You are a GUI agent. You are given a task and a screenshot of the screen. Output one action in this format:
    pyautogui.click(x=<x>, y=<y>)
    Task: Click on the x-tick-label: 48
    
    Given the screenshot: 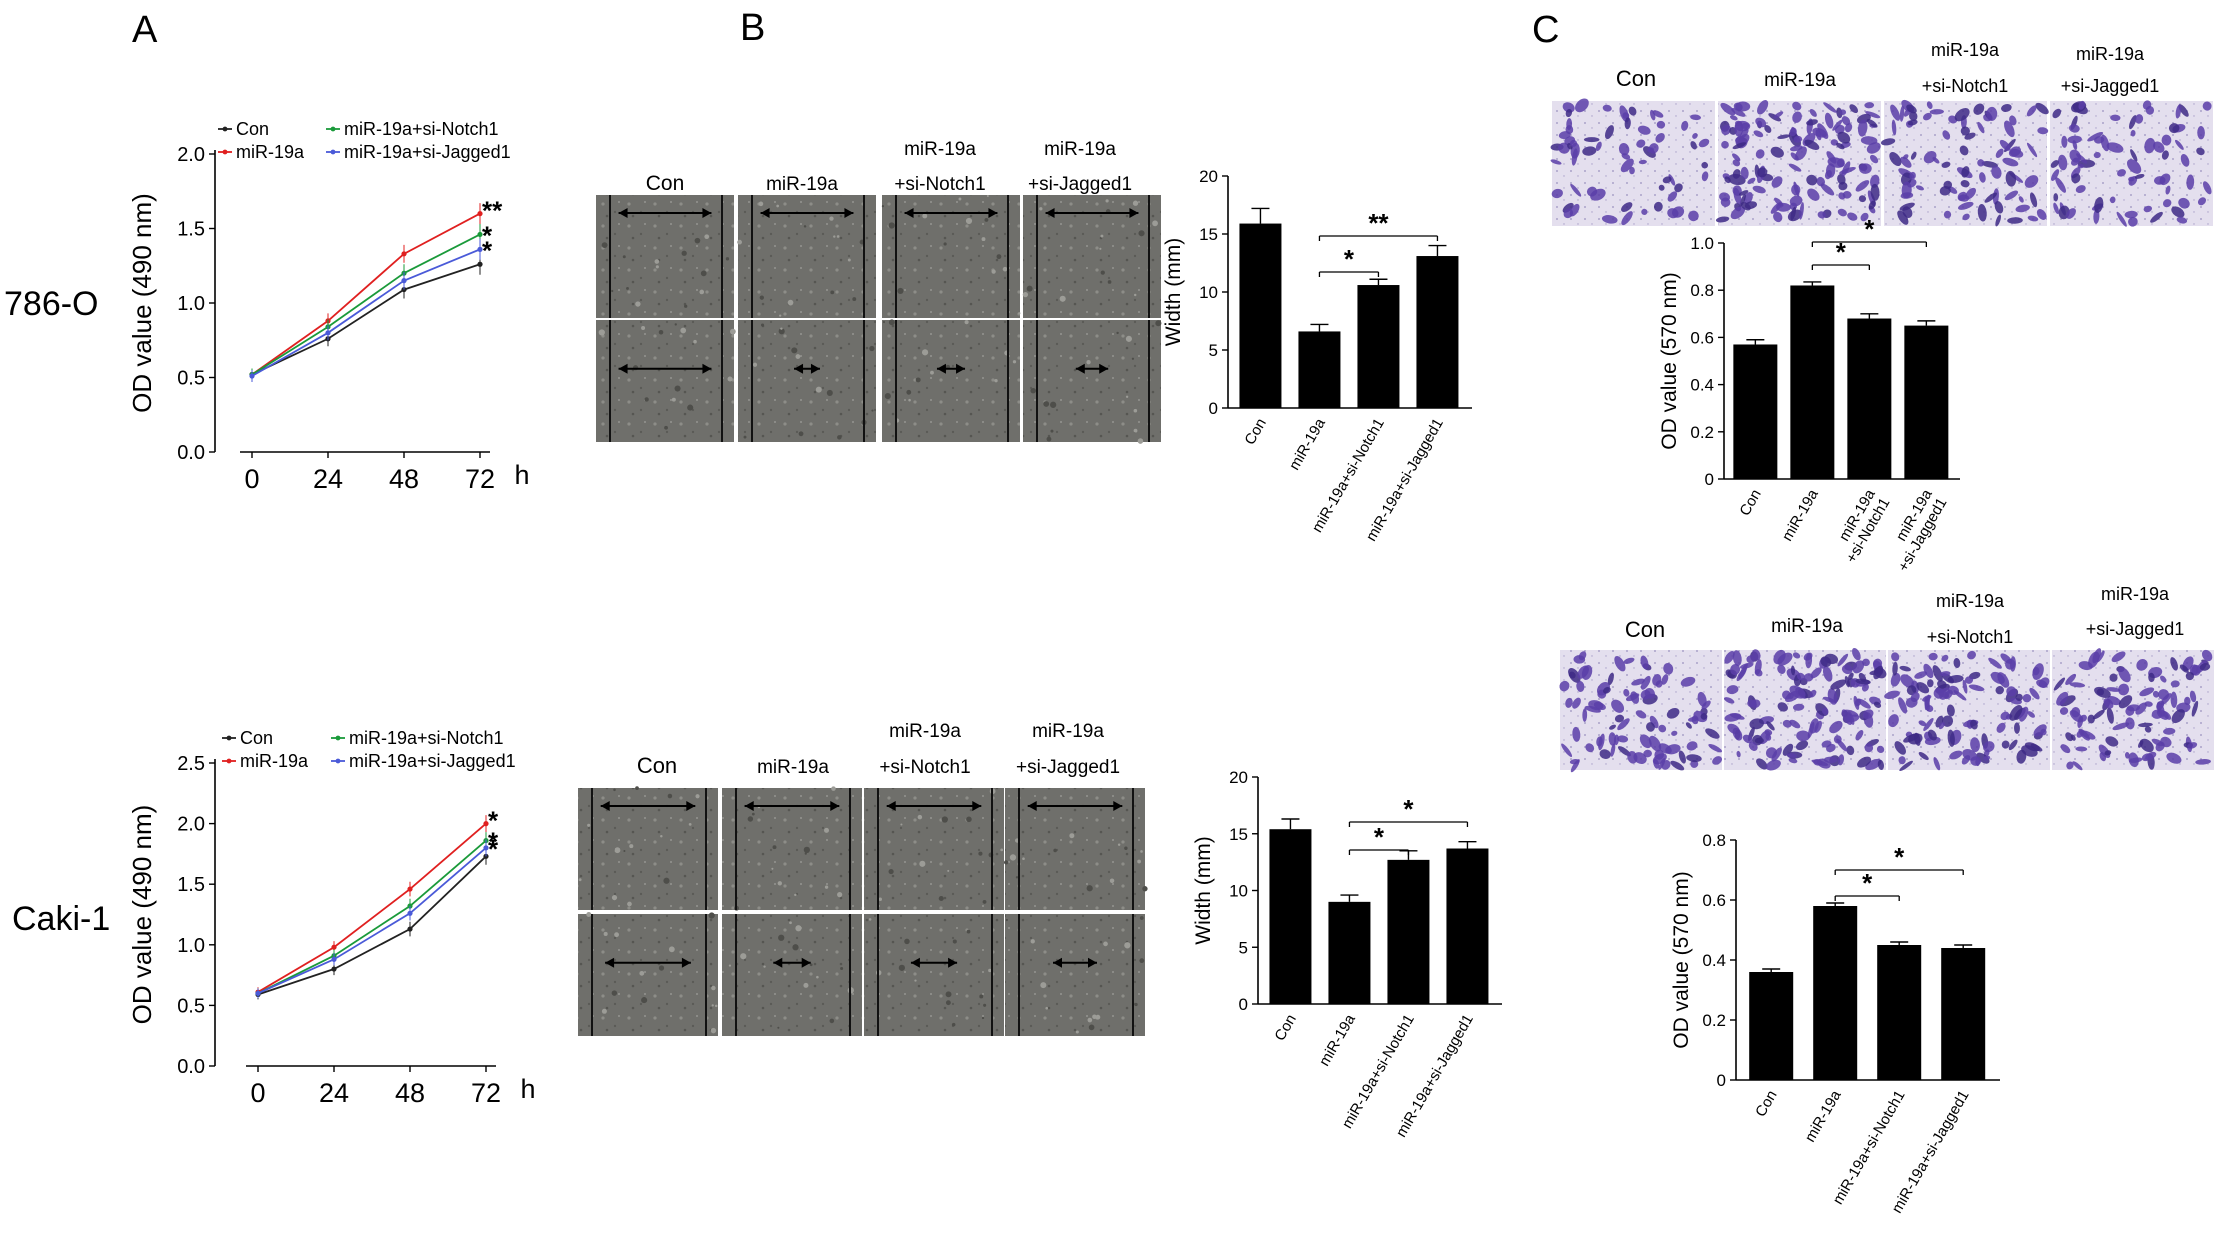 What is the action you would take?
    pyautogui.click(x=404, y=479)
    